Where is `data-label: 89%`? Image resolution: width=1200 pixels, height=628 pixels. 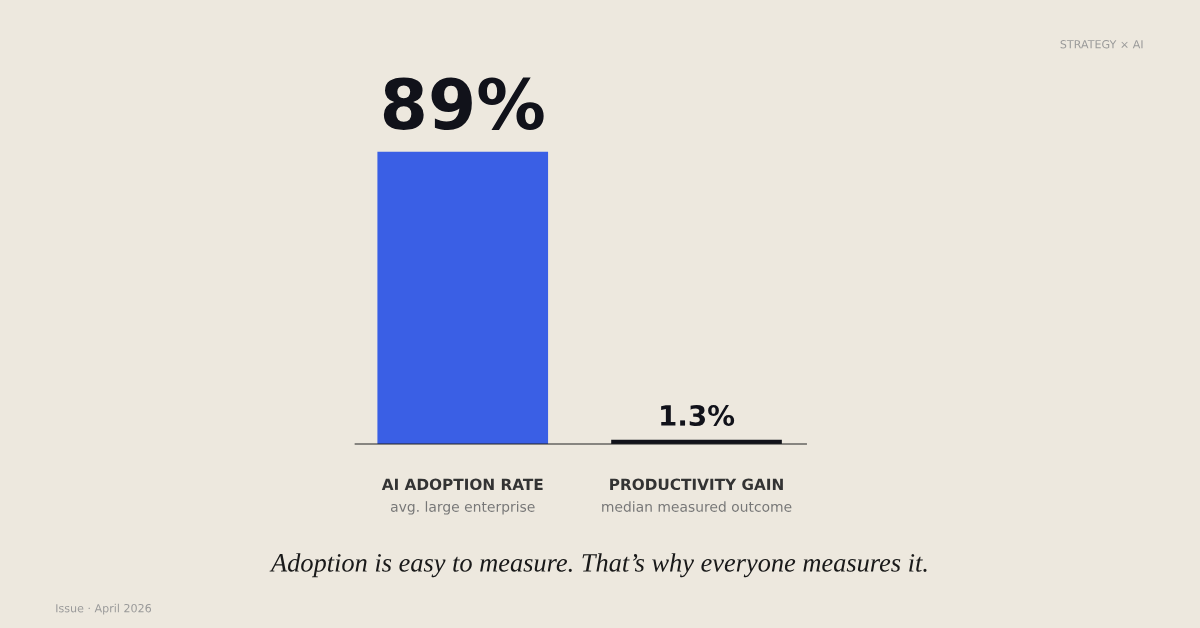 data-label: 89% is located at coordinates (463, 103).